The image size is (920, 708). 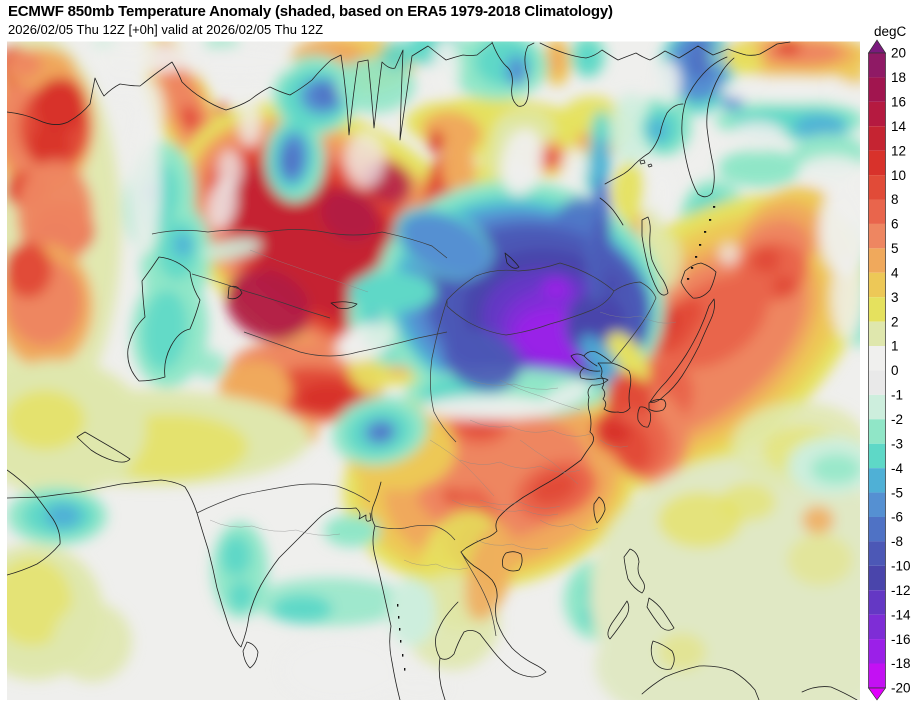 What do you see at coordinates (901, 688) in the screenshot?
I see `svg-text: -20` at bounding box center [901, 688].